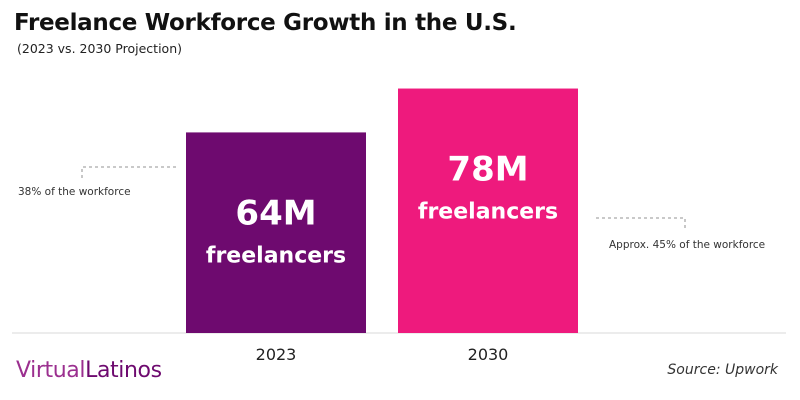 The height and width of the screenshot is (400, 800). I want to click on data-label-value-2023: 64M, so click(275, 213).